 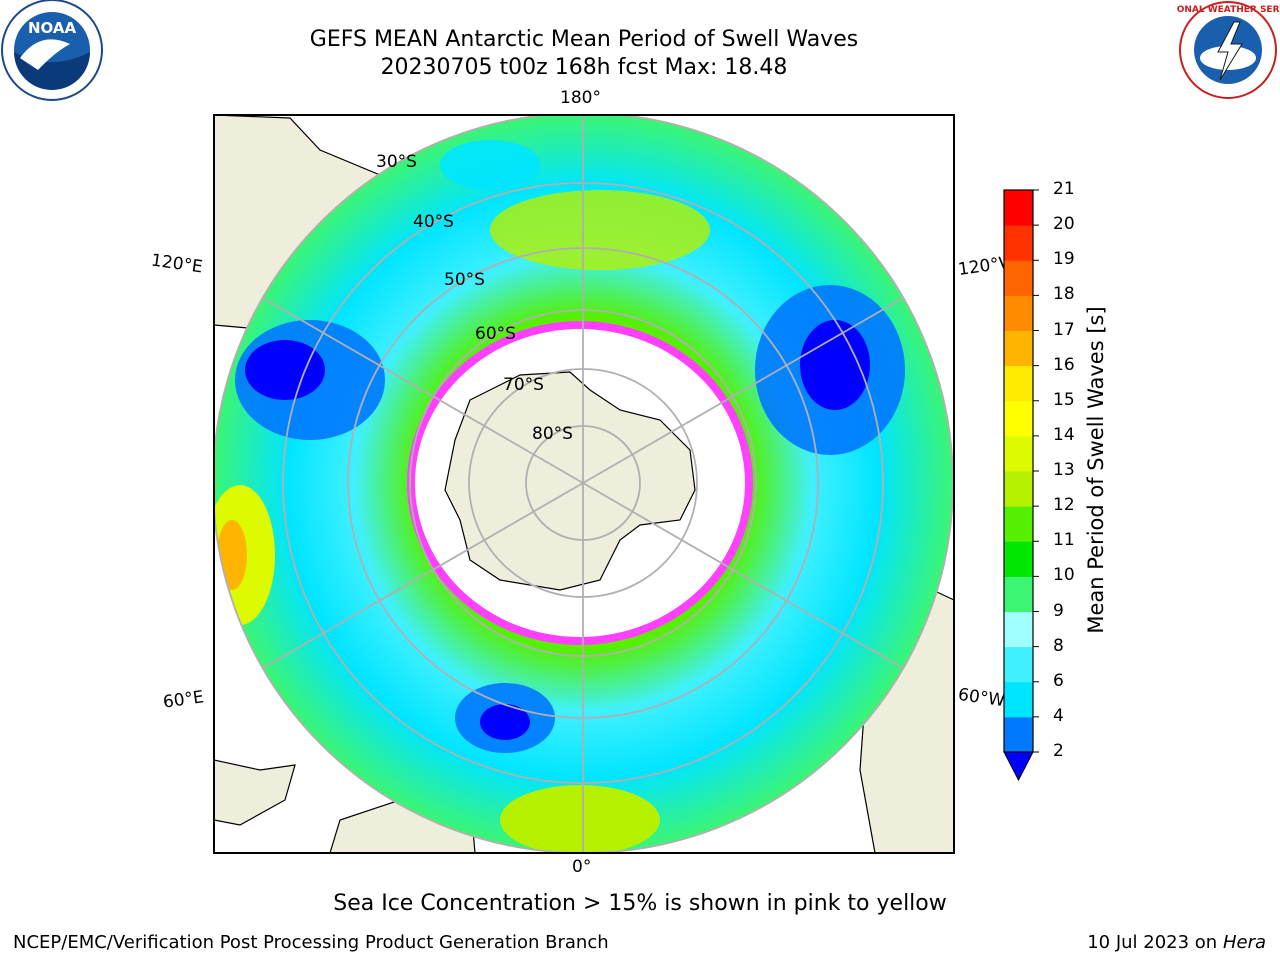 What do you see at coordinates (1058, 645) in the screenshot?
I see `colorbar-tick-label: 8` at bounding box center [1058, 645].